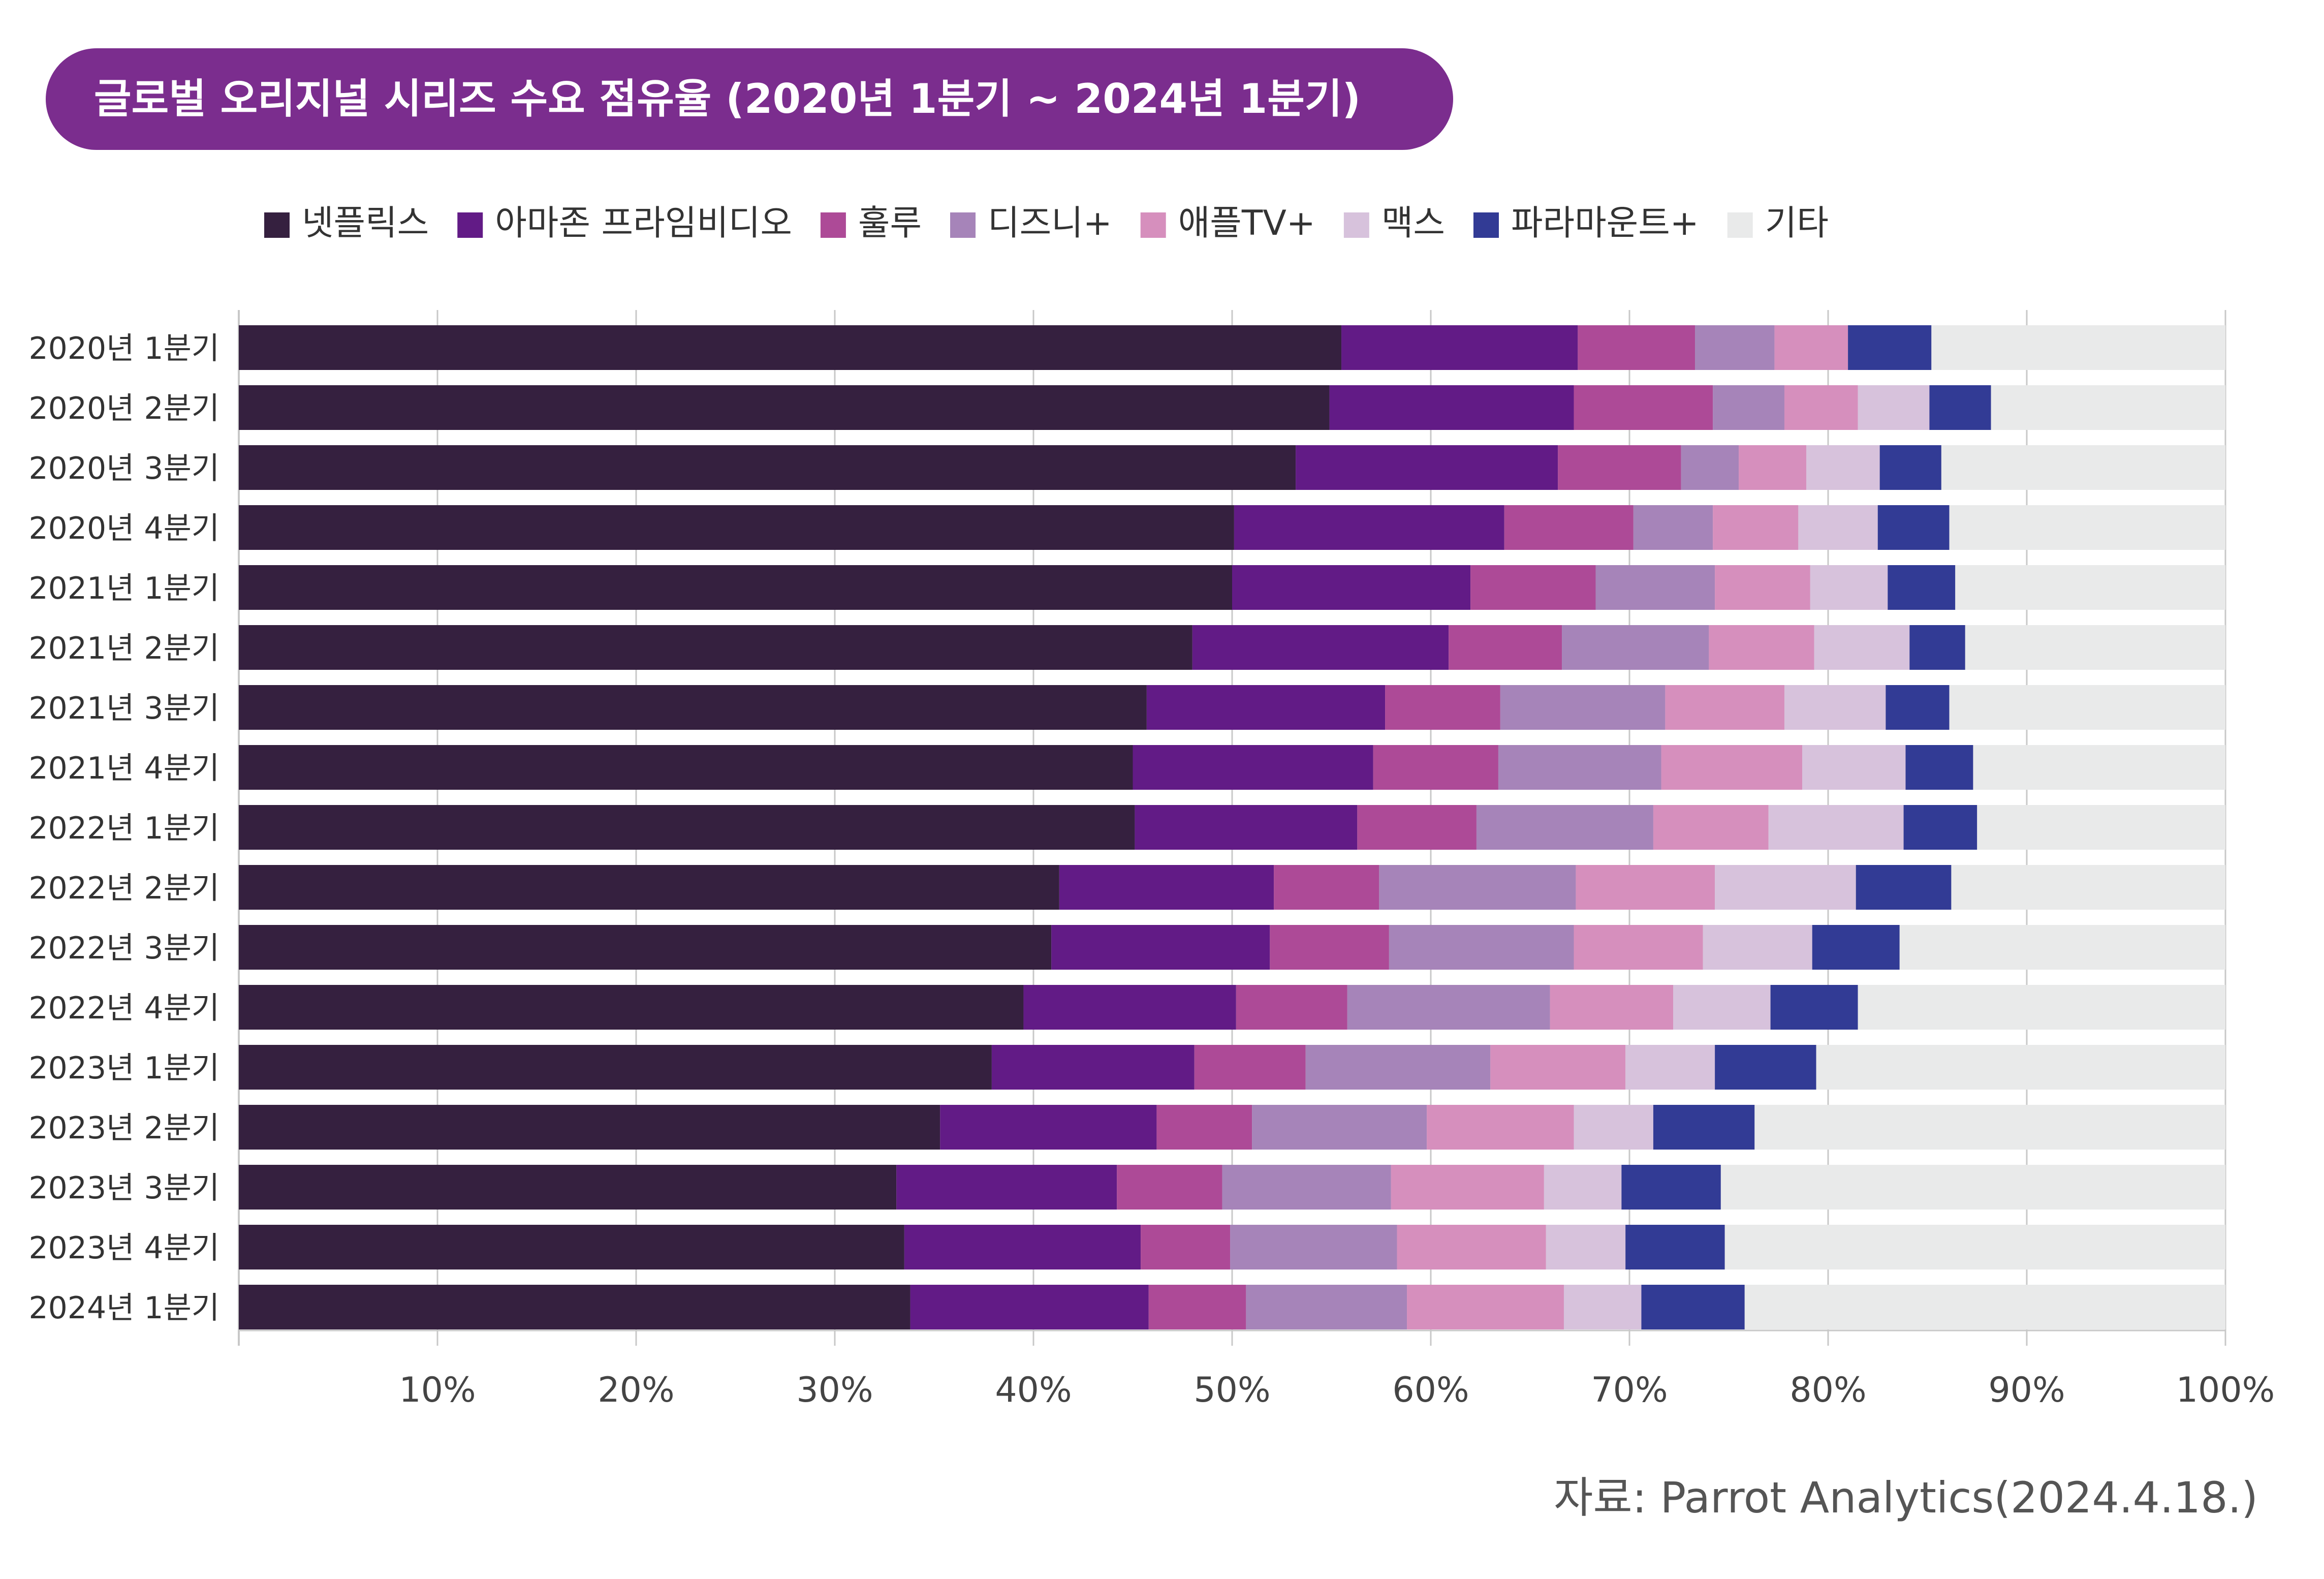 This screenshot has height=1579, width=2324. I want to click on x-tick-label: 40%, so click(1033, 1390).